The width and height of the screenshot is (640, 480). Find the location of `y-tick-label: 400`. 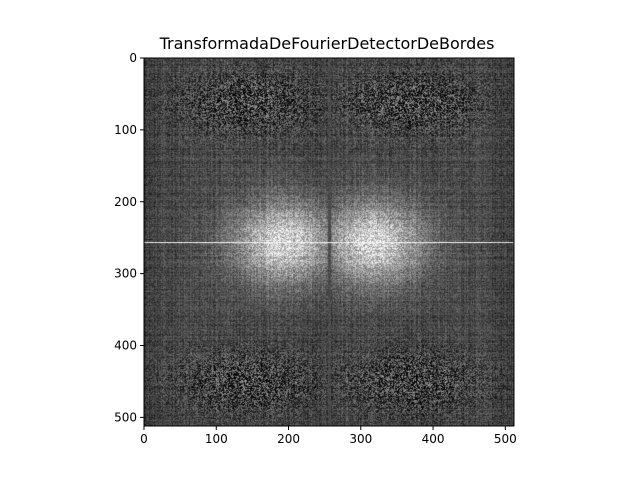

y-tick-label: 400 is located at coordinates (125, 346).